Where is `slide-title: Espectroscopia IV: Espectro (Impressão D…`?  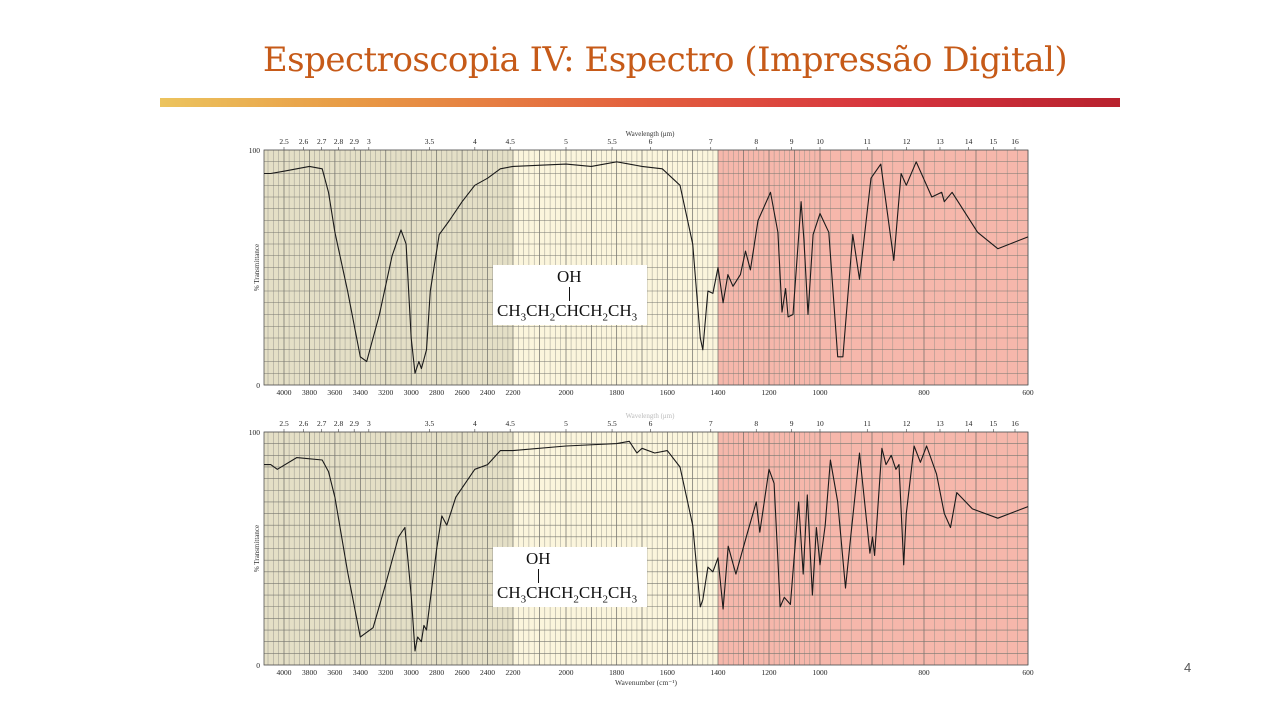 slide-title: Espectroscopia IV: Espectro (Impressão D… is located at coordinates (665, 60).